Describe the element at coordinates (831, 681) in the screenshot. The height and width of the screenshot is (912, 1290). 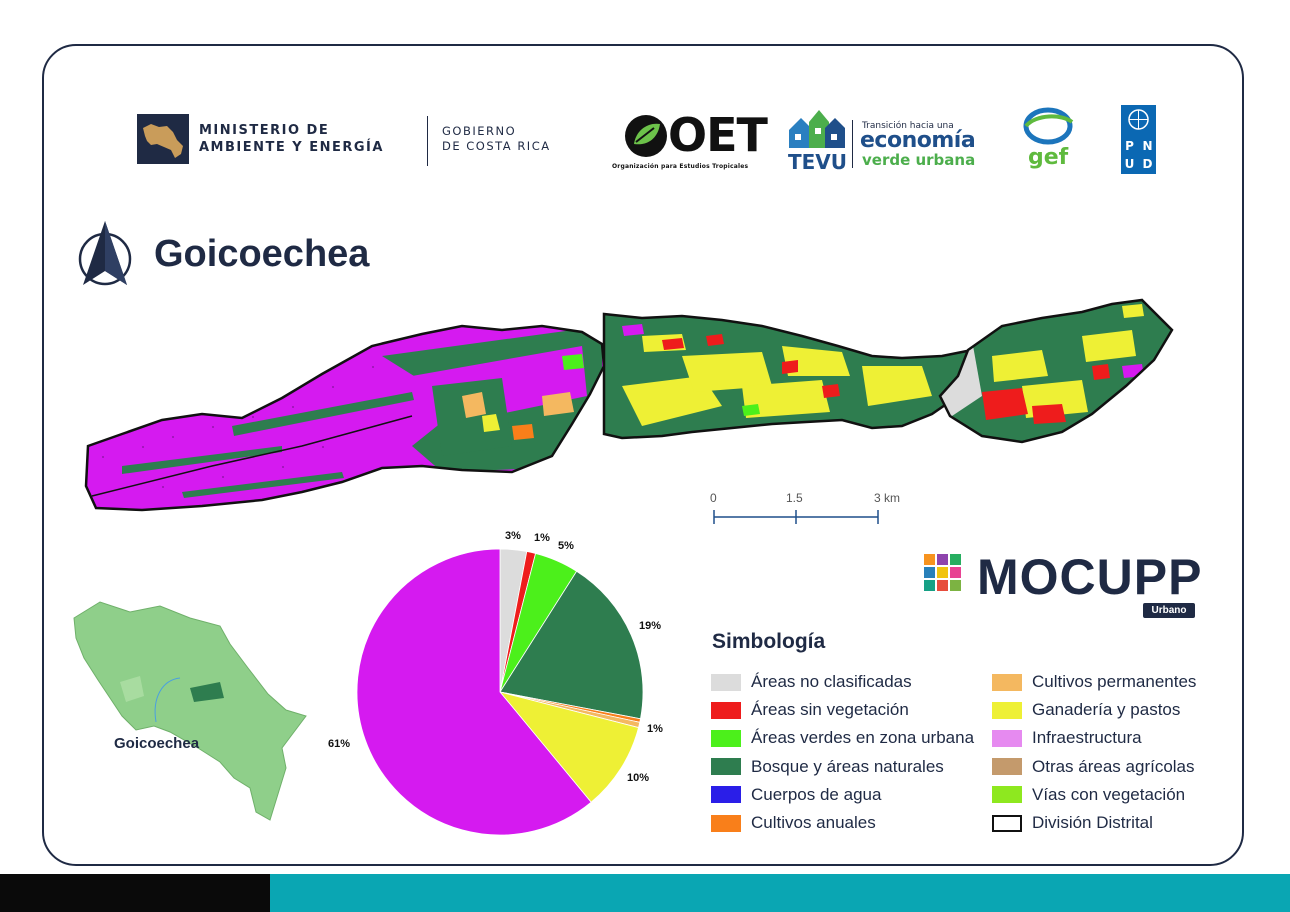
I see `legend-label: Áreas no clasificadas` at that location.